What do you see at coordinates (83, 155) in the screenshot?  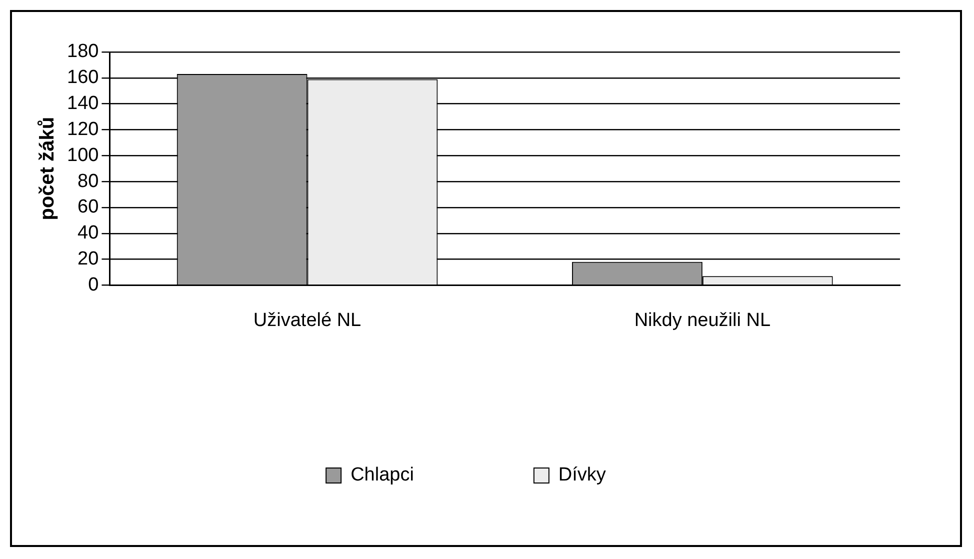 I see `y-tick-label: 100` at bounding box center [83, 155].